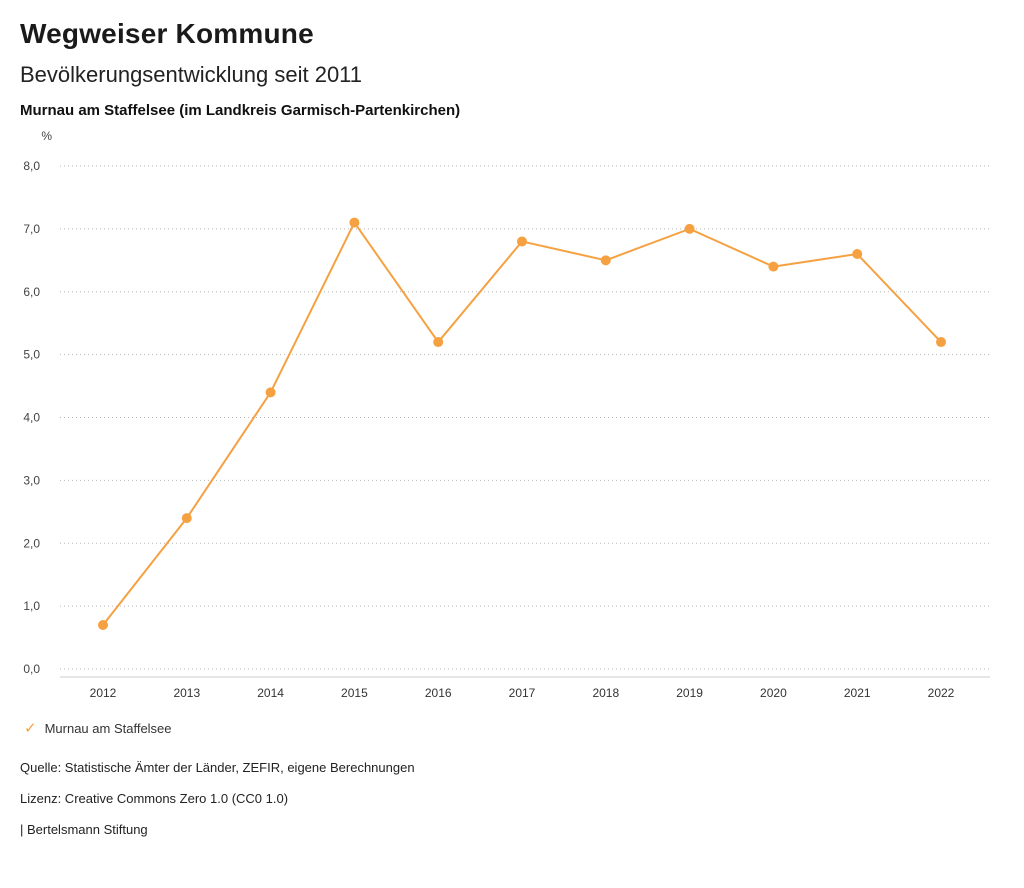  Describe the element at coordinates (689, 693) in the screenshot. I see `x-tick-label: 2019` at that location.